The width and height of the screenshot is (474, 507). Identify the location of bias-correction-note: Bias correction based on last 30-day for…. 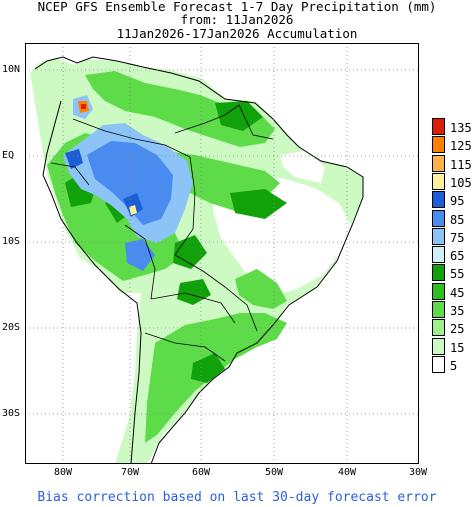
(237, 497).